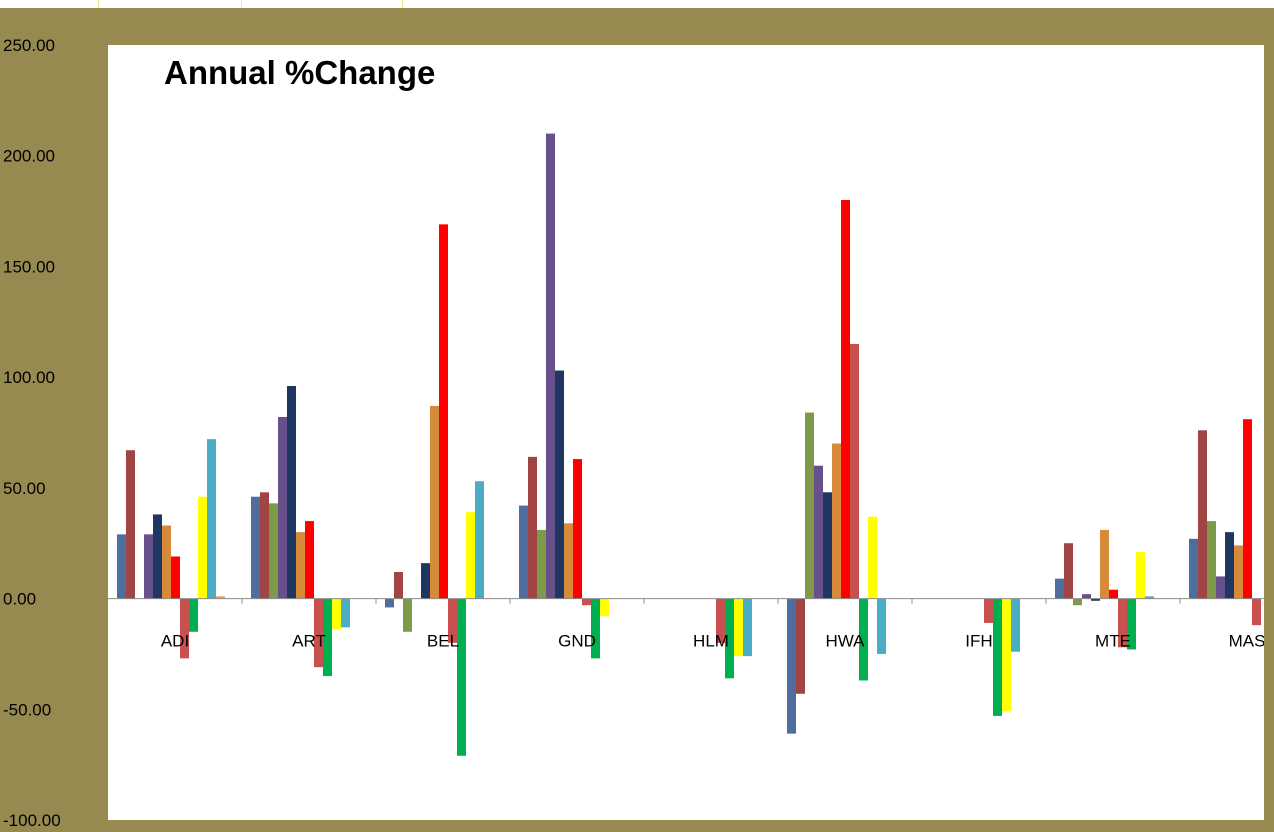 The image size is (1274, 832). Describe the element at coordinates (1247, 641) in the screenshot. I see `x-tick-label: MAS` at that location.